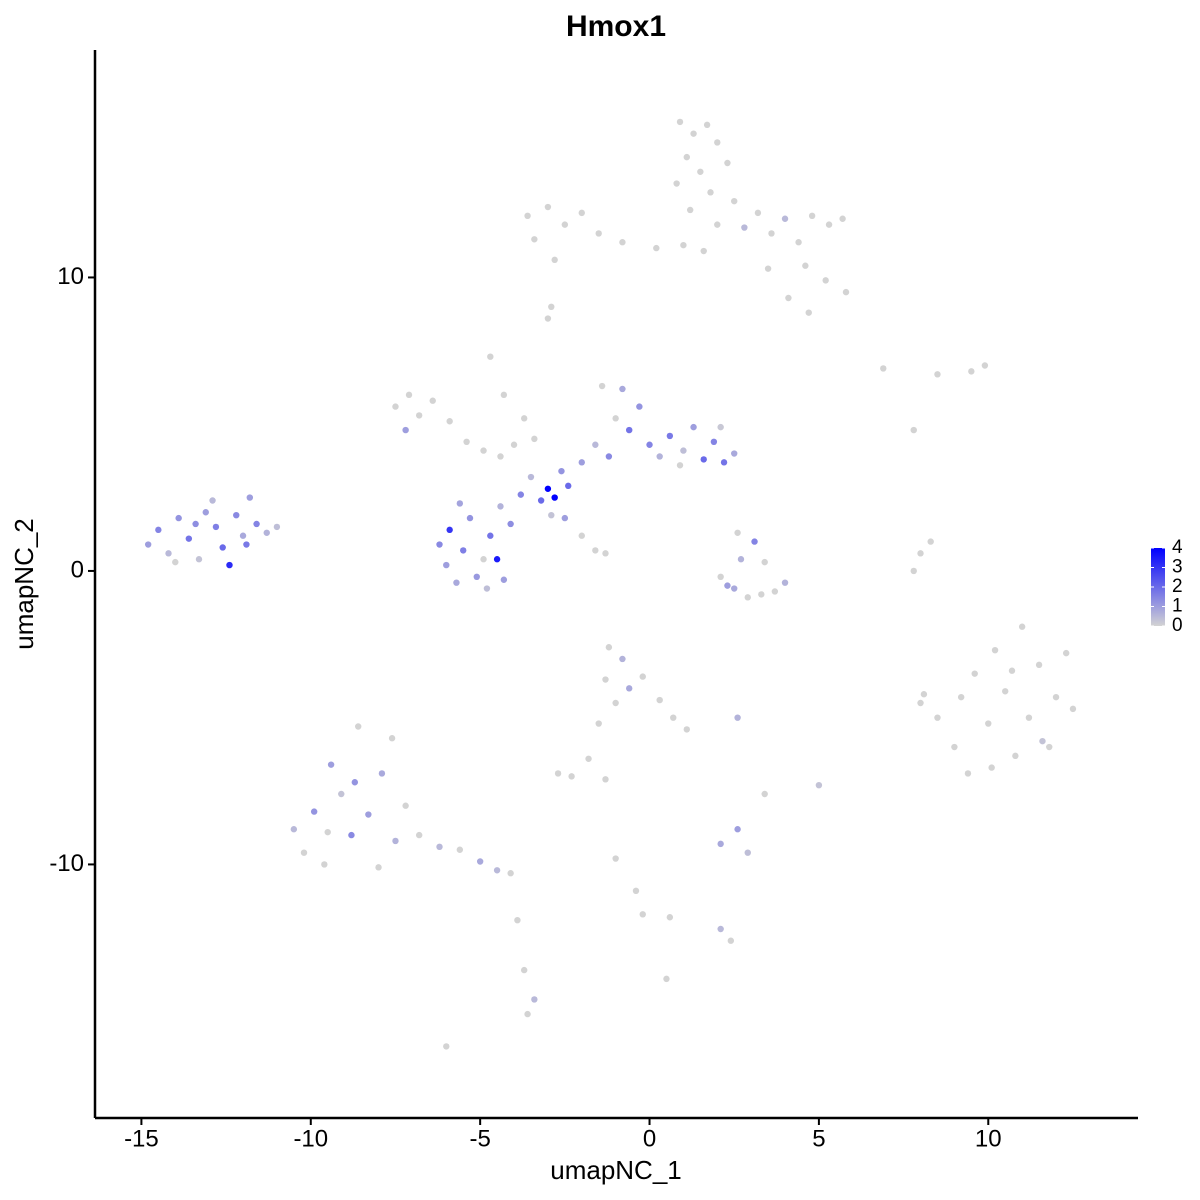  What do you see at coordinates (1177, 606) in the screenshot?
I see `colorbar-tick-label: 1` at bounding box center [1177, 606].